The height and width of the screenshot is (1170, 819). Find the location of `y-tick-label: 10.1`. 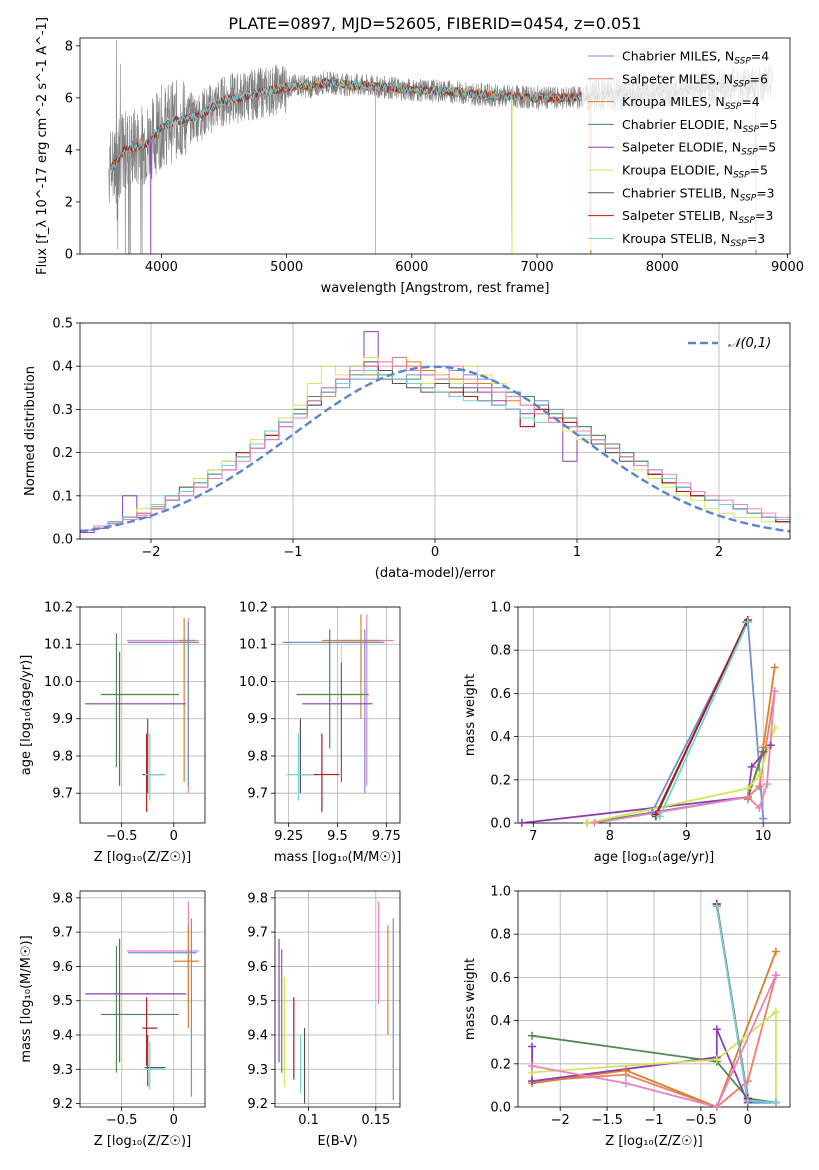

y-tick-label: 10.1 is located at coordinates (58, 645).